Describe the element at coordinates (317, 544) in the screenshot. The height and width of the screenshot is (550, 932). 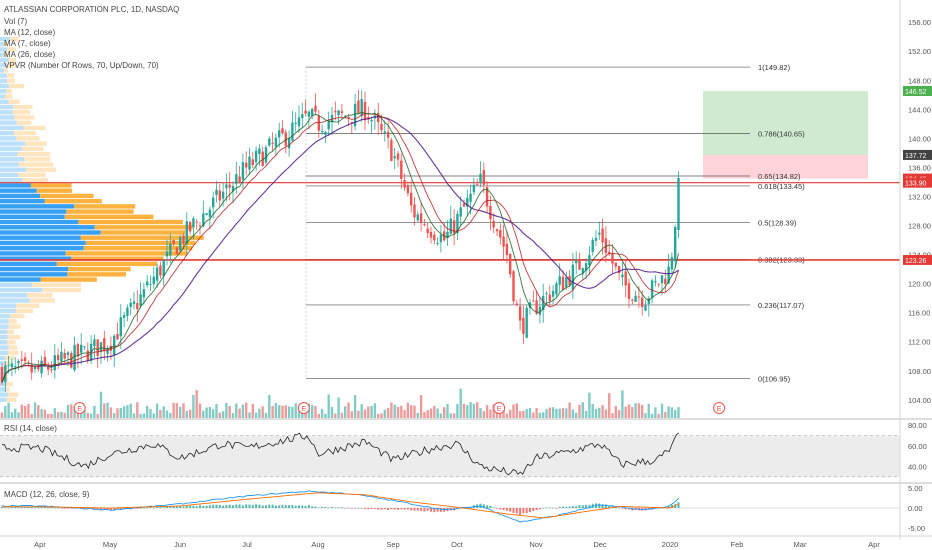
I see `x-tick-label: Aug` at that location.